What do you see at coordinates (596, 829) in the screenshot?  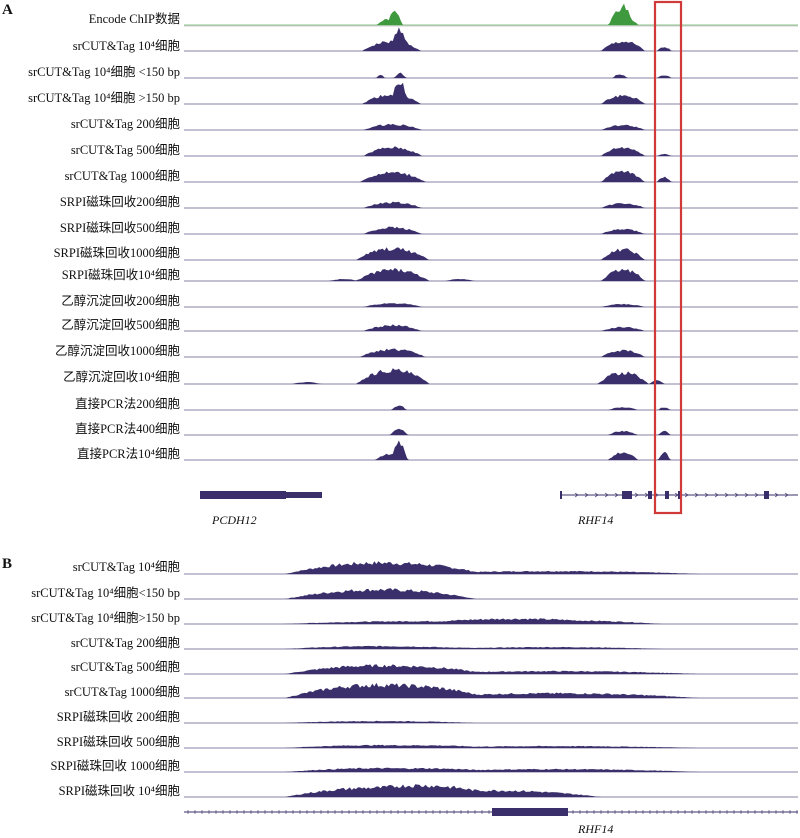 I see `gene-label-rhf14-b: RHF14` at bounding box center [596, 829].